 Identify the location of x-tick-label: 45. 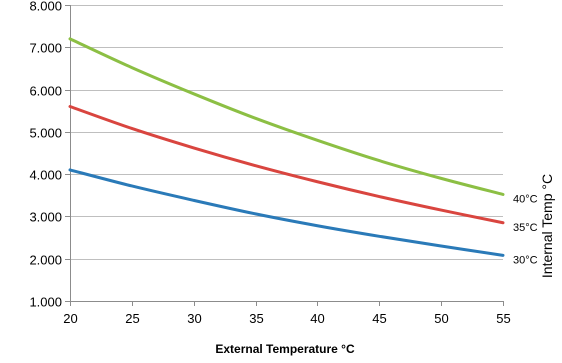
(379, 318).